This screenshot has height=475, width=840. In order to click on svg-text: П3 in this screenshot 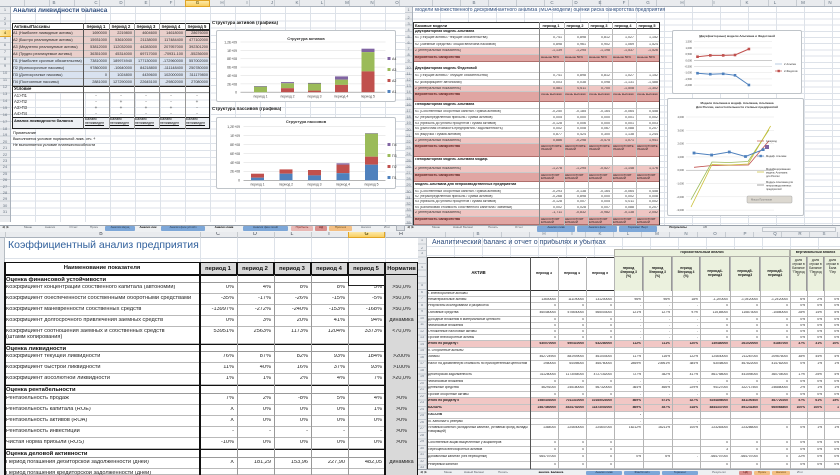, I will do `click(394, 156)`.